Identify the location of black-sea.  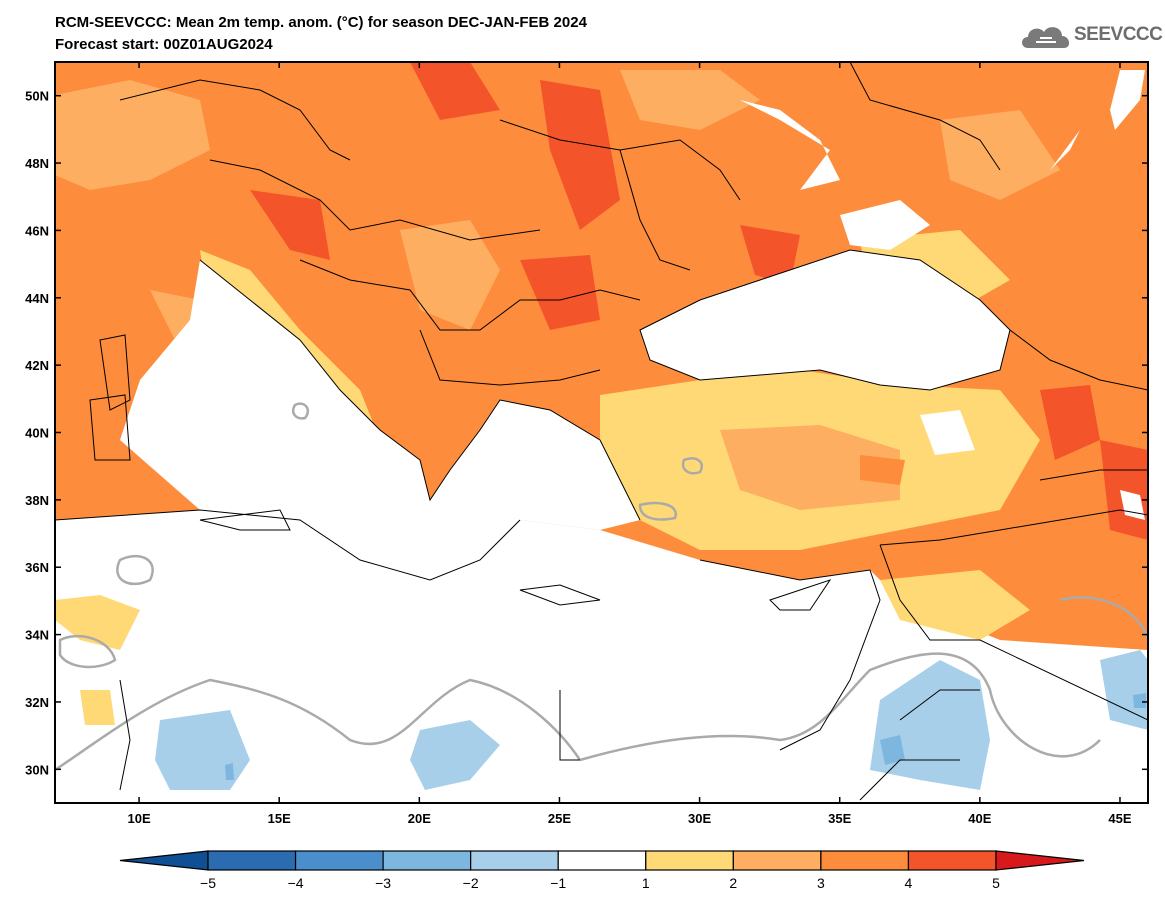
(825, 320).